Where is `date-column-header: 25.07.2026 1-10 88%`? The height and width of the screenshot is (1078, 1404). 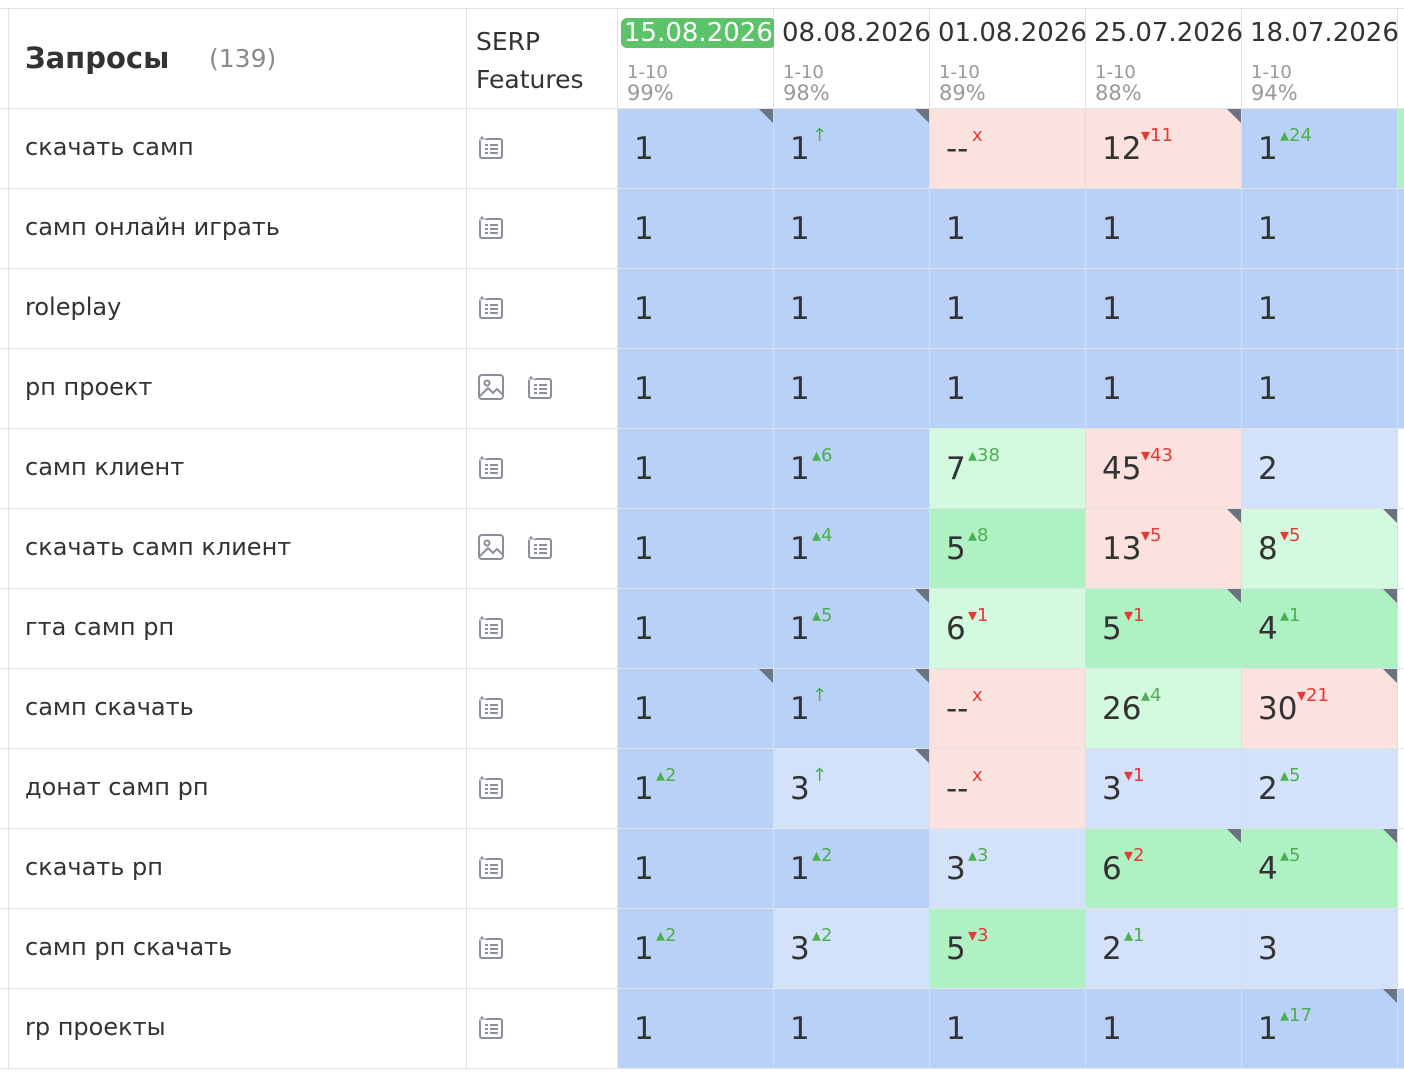
date-column-header: 25.07.2026 1-10 88% is located at coordinates (1164, 58).